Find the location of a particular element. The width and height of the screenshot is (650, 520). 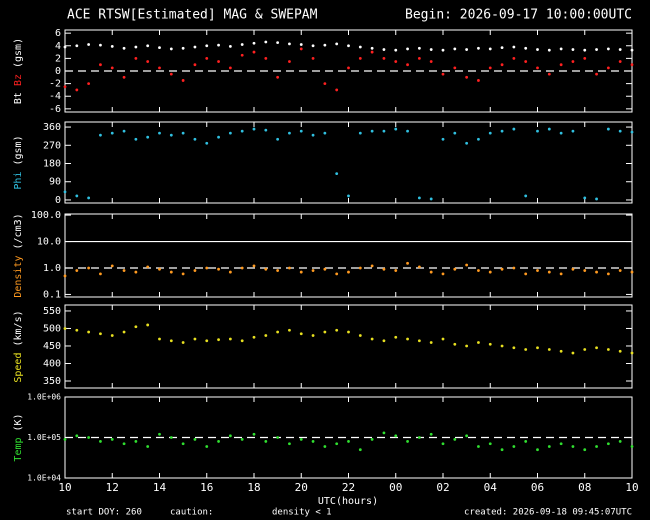

y-tick-label: 2 is located at coordinates (58, 58).